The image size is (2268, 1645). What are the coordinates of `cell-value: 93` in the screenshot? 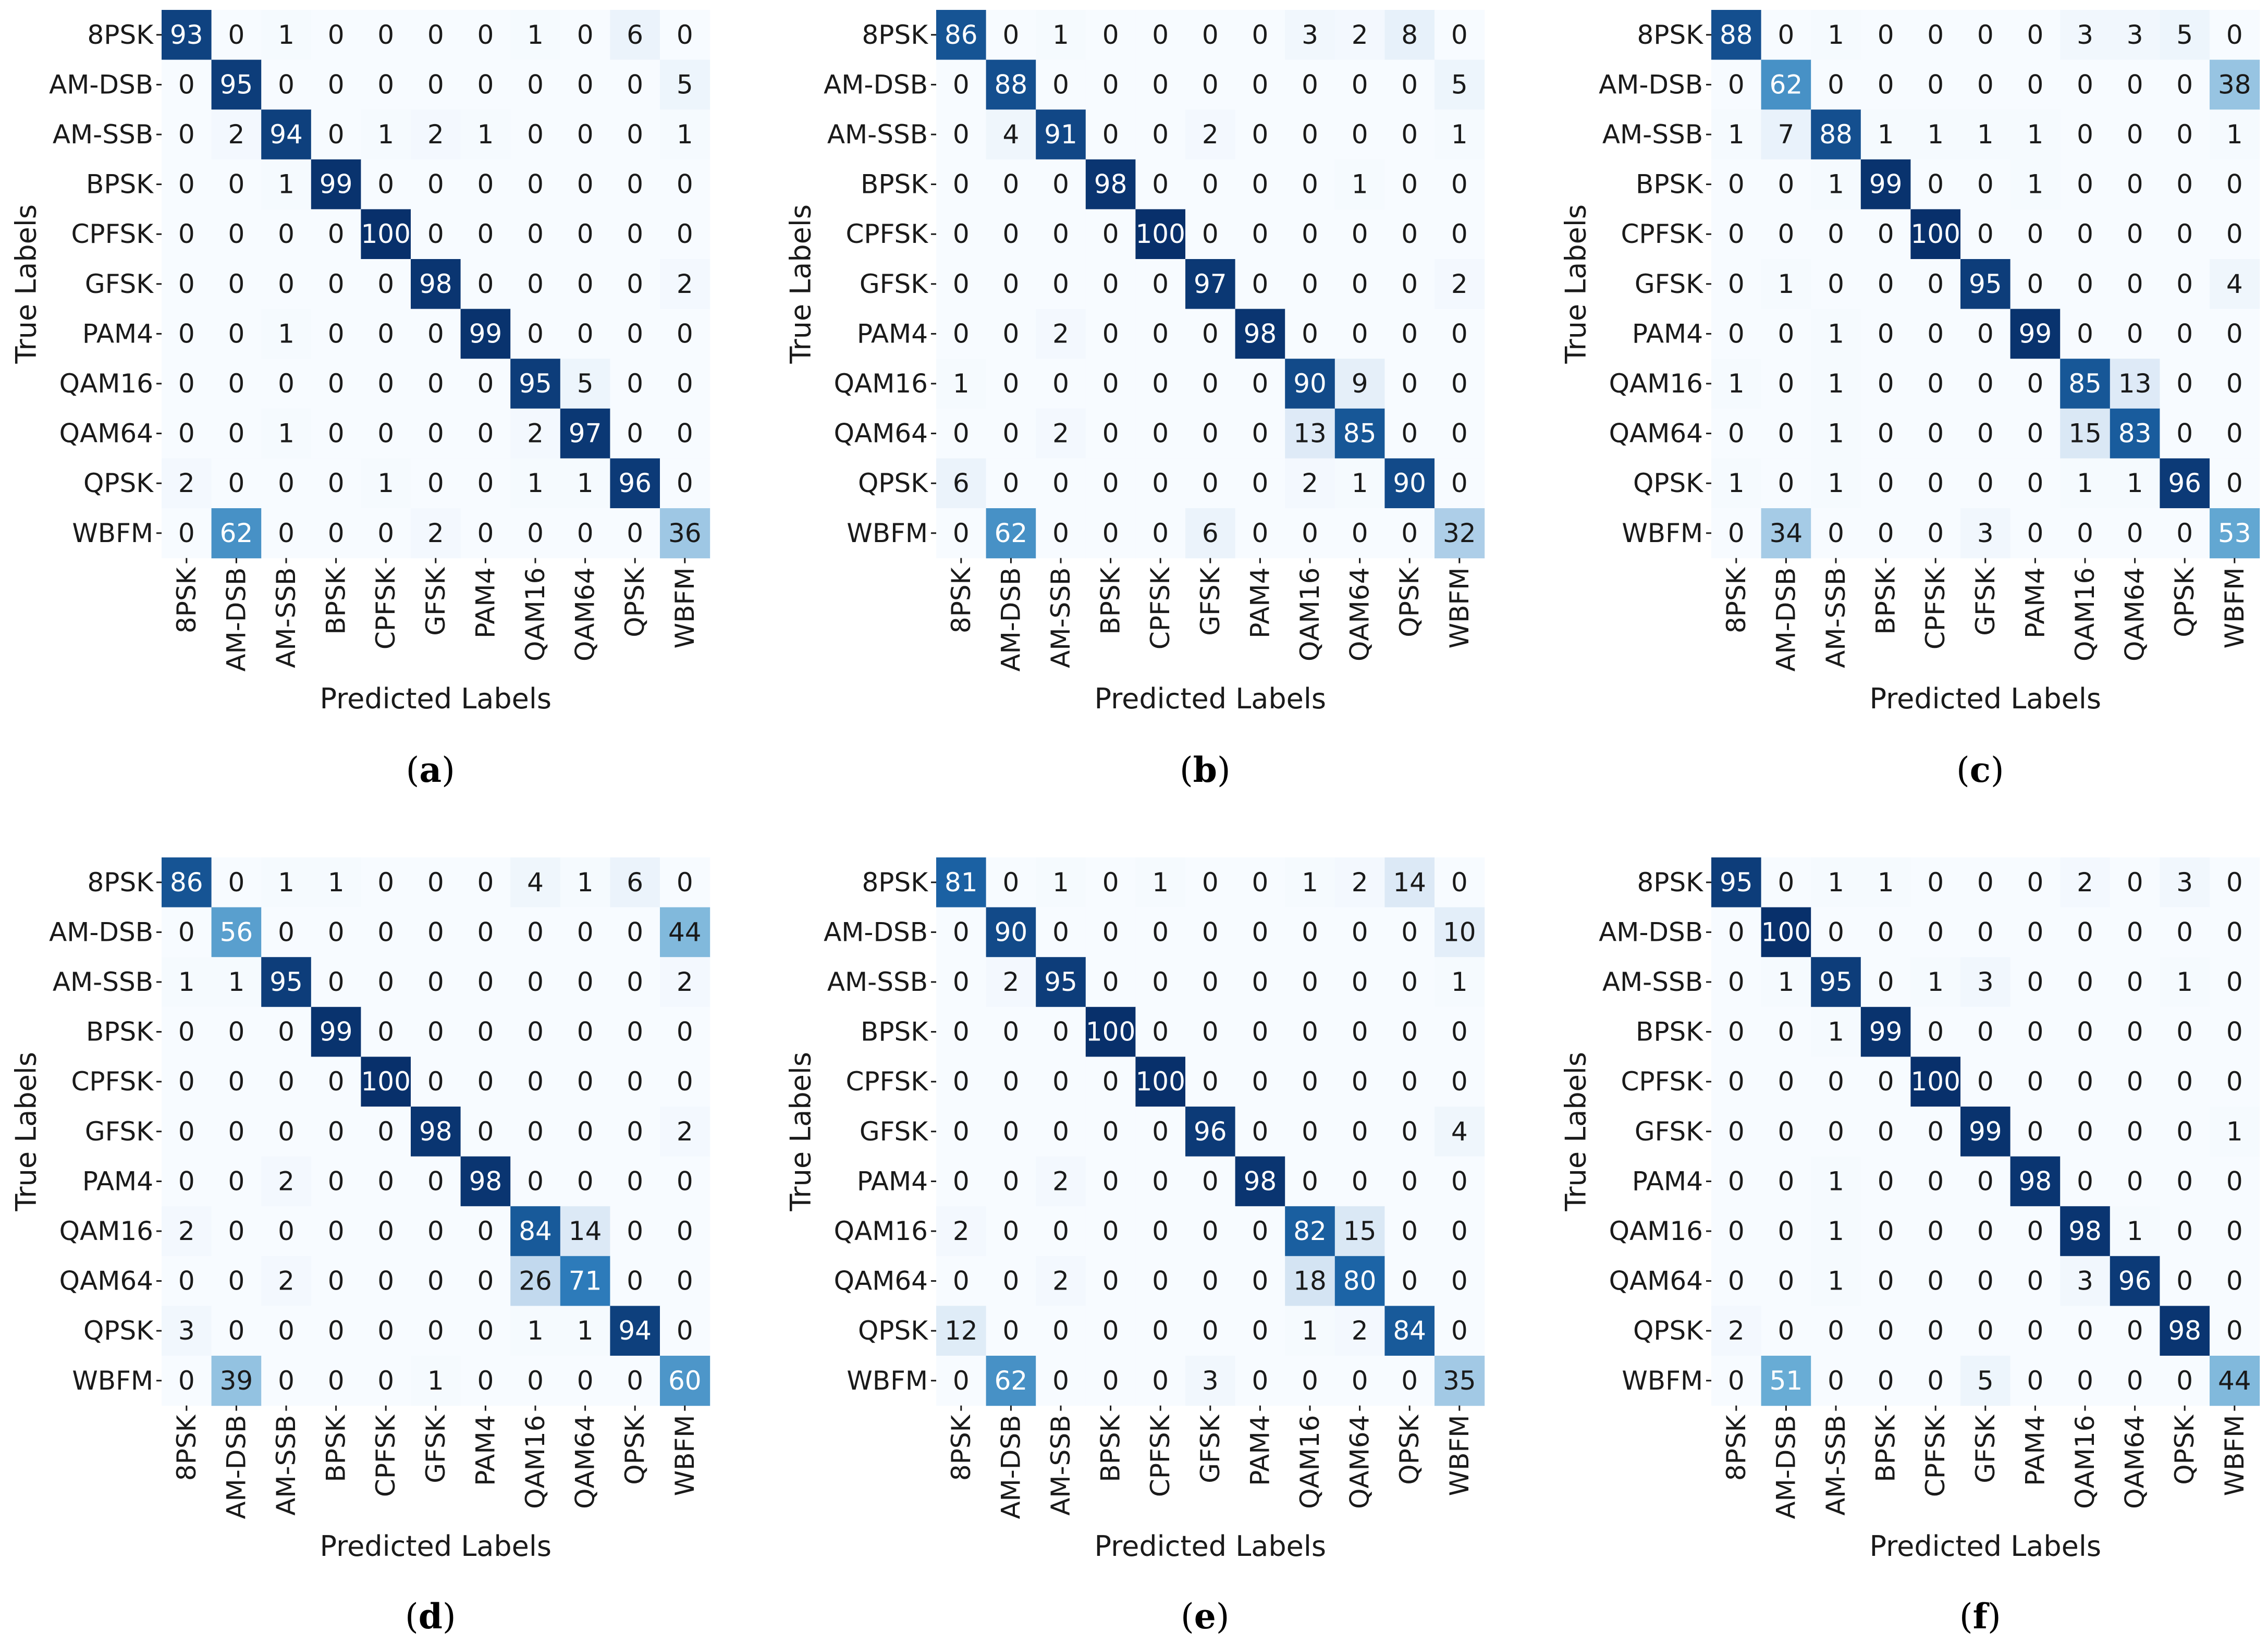 It's located at (186, 35).